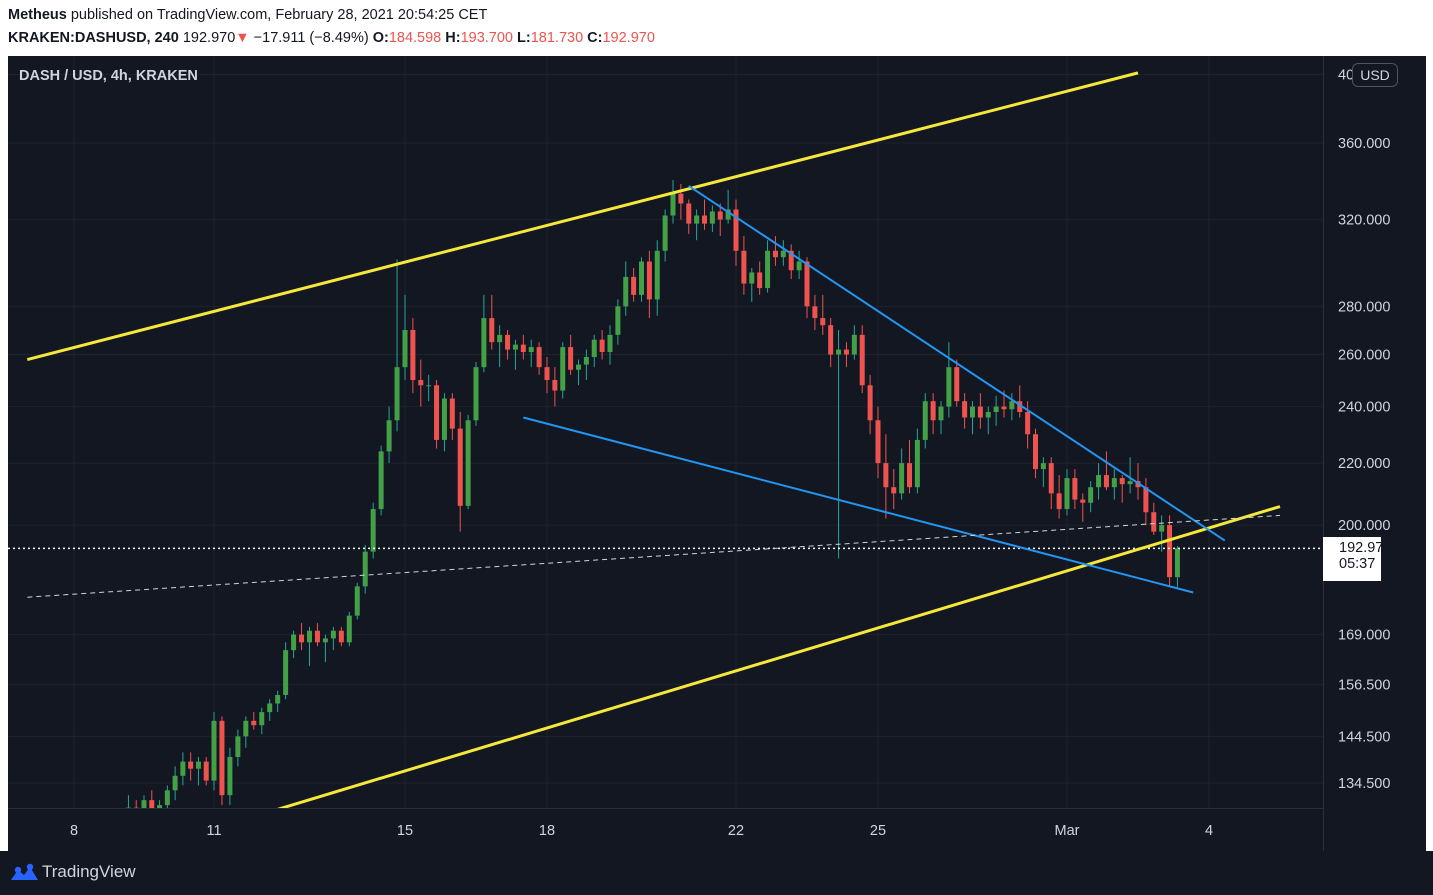 This screenshot has width=1433, height=895. Describe the element at coordinates (1357, 564) in the screenshot. I see `bar-countdown: 05:37` at that location.